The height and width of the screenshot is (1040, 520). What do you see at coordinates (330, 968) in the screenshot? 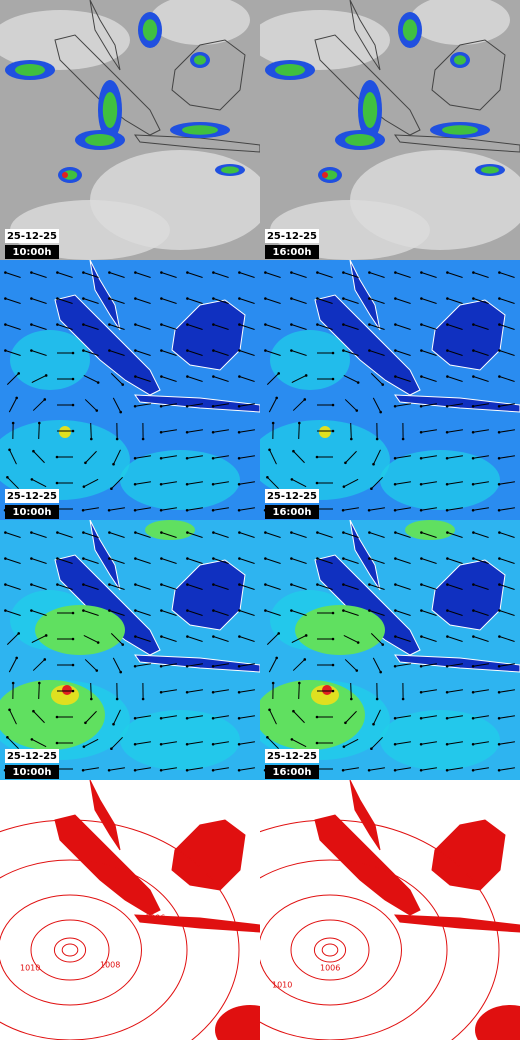
I see `isobar-label: 1006` at bounding box center [330, 968].